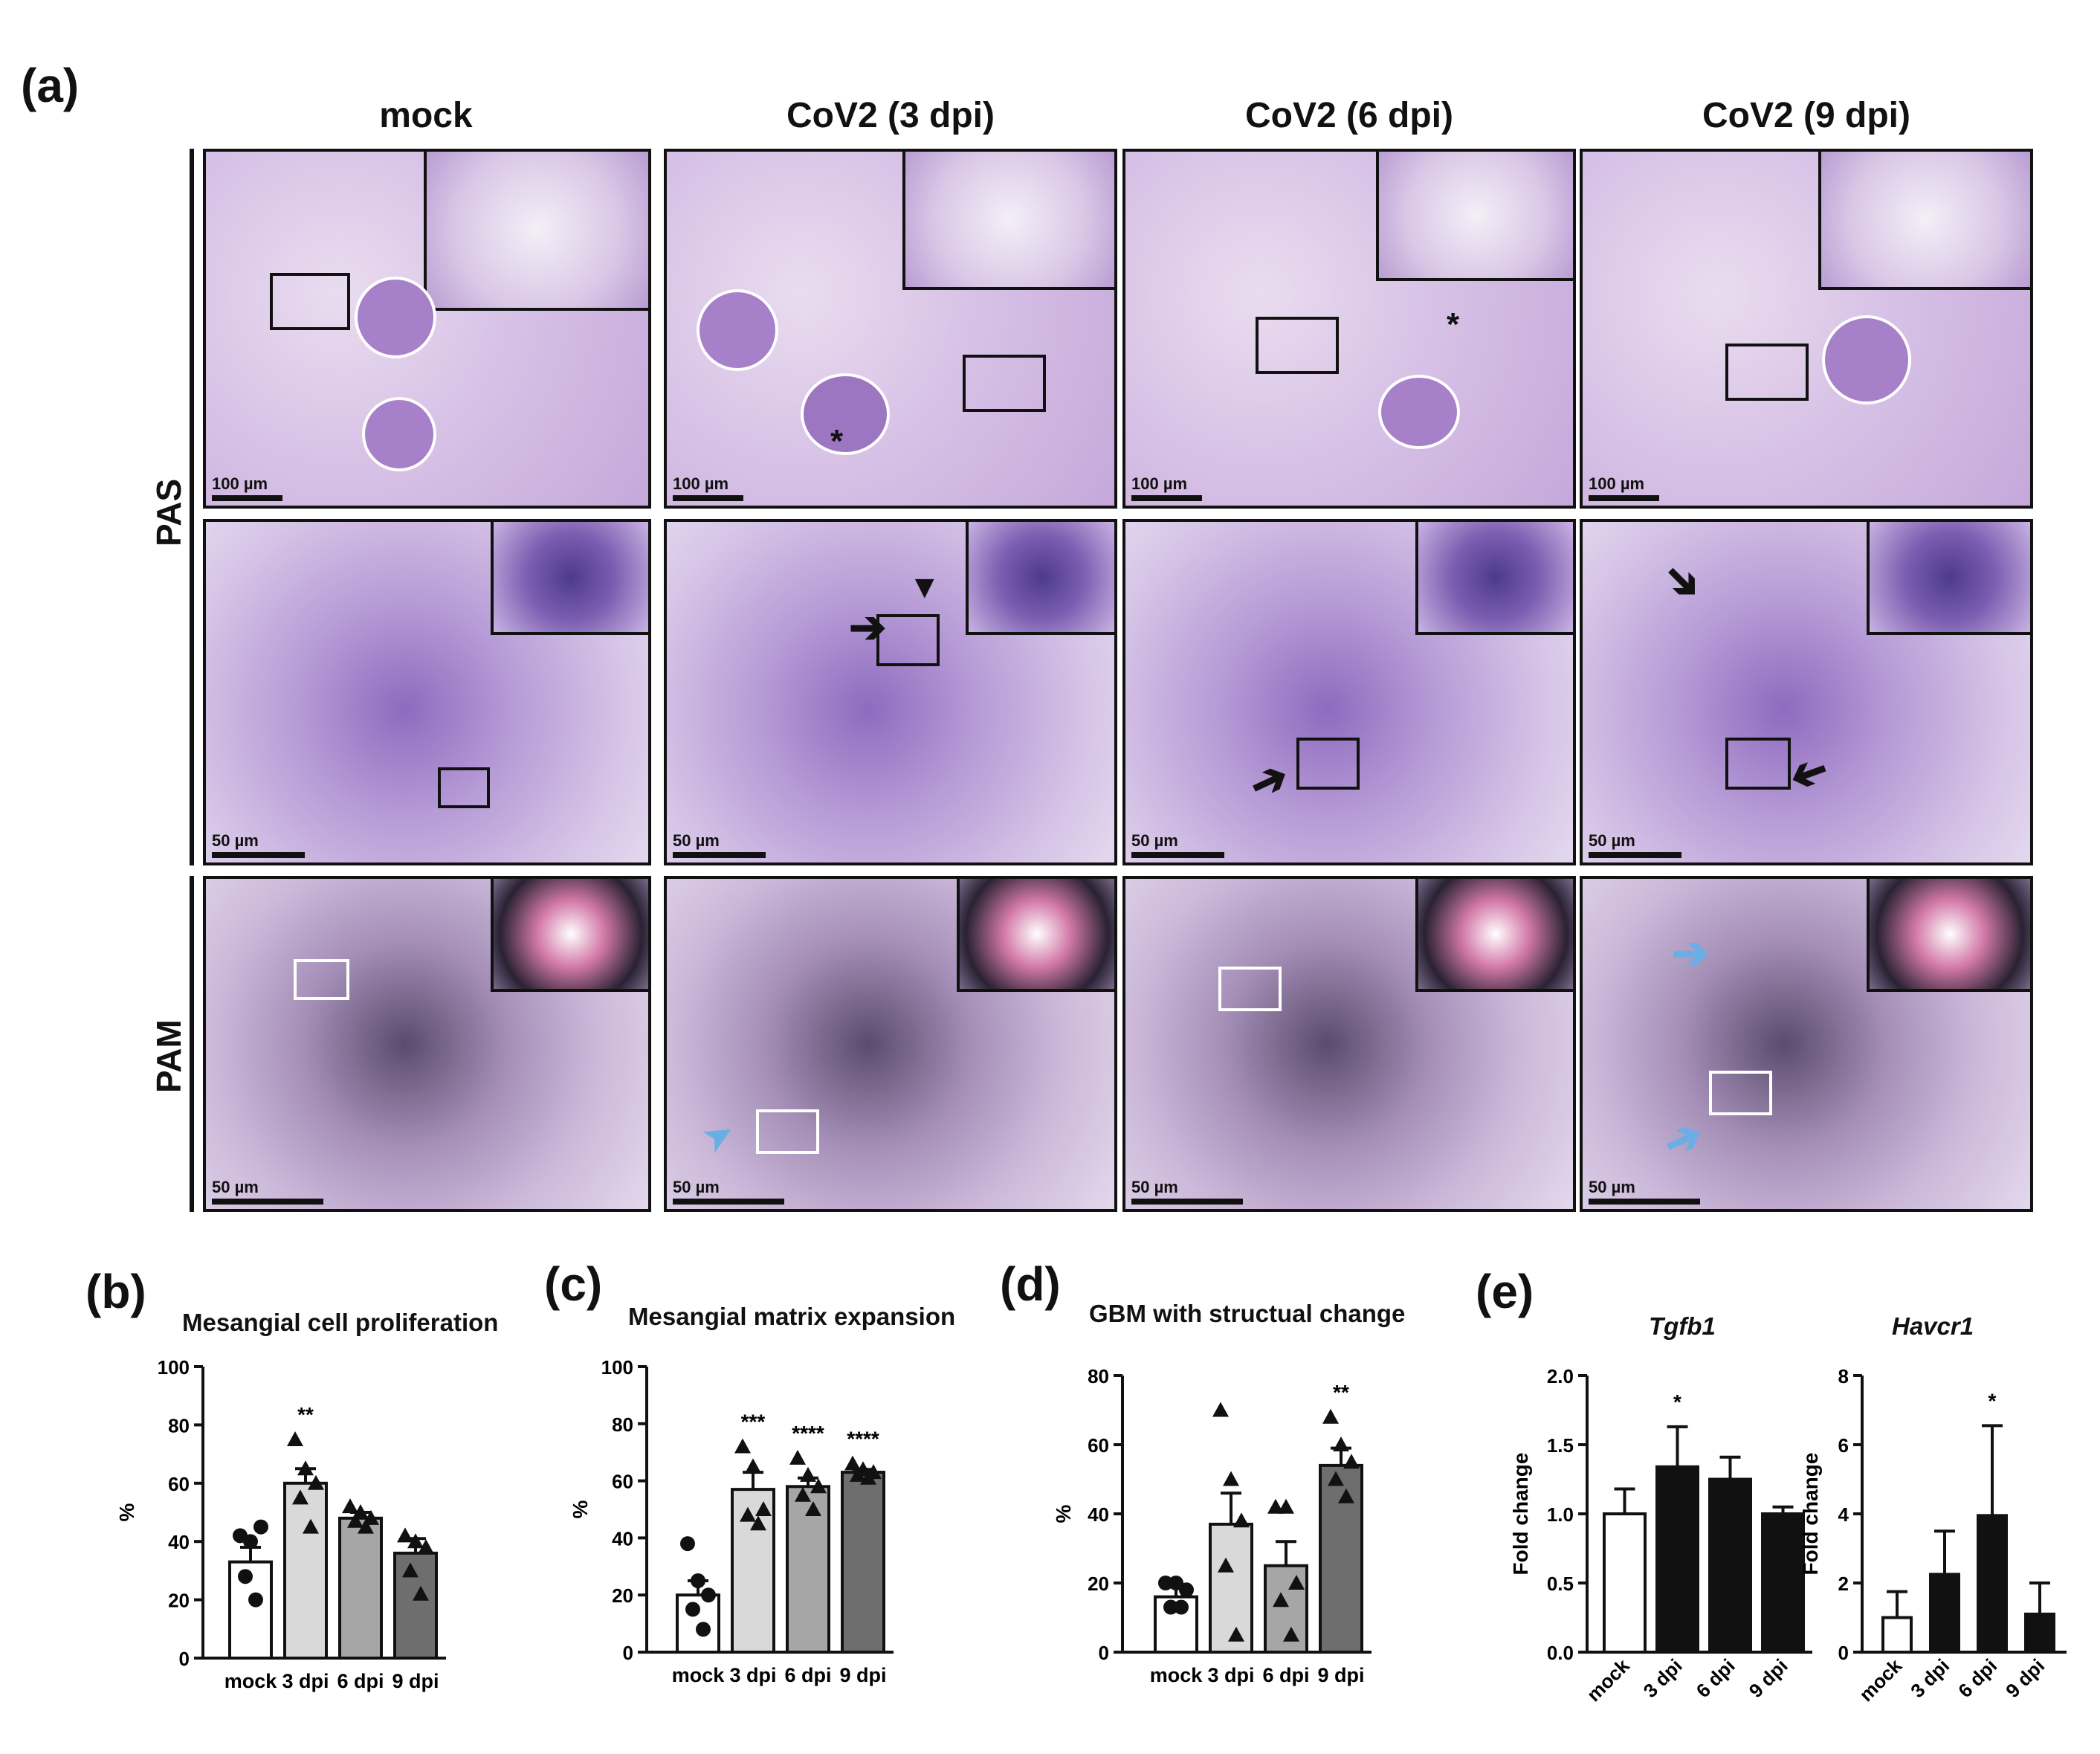 The height and width of the screenshot is (1754, 2100). What do you see at coordinates (1349, 692) in the screenshot?
I see `micrograph-pas-high-6dpi: ➔ 50 µm` at bounding box center [1349, 692].